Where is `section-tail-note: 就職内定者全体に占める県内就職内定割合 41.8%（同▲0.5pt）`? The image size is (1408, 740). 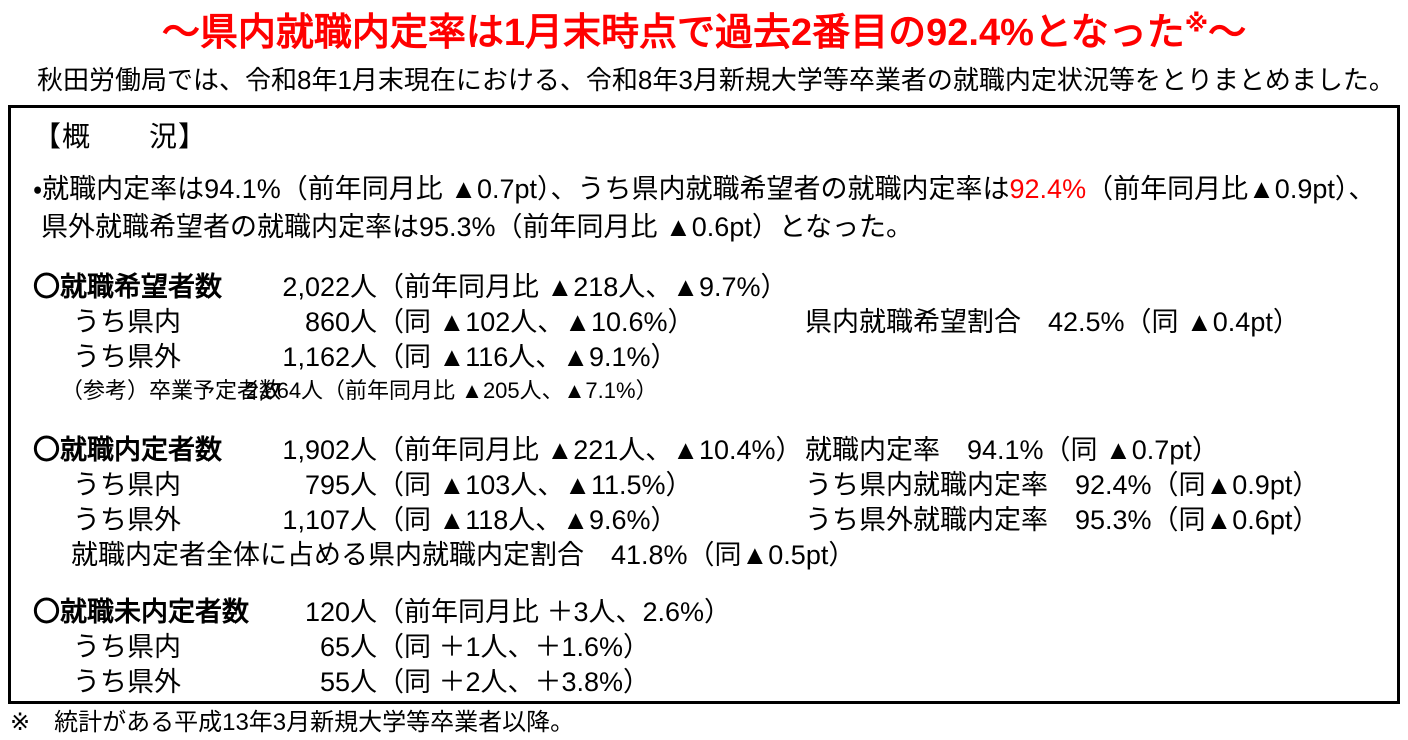 section-tail-note: 就職内定者全体に占める県内就職内定割合 41.8%（同▲0.5pt） is located at coordinates (463, 555).